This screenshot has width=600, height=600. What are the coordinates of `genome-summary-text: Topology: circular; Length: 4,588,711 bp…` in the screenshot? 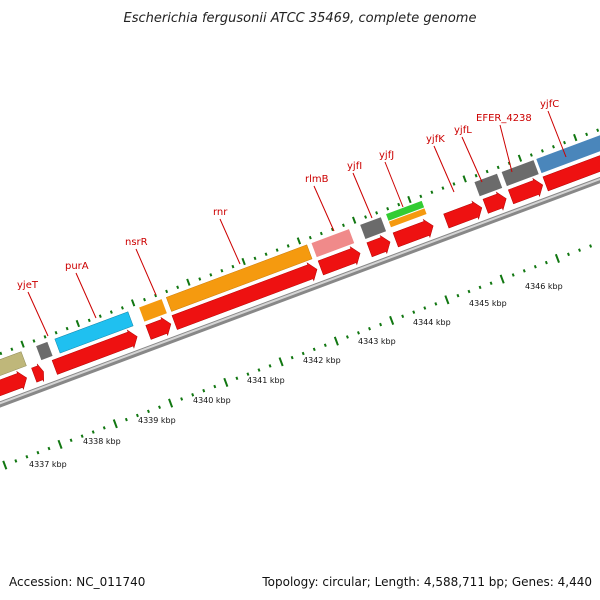 It's located at (426, 582).